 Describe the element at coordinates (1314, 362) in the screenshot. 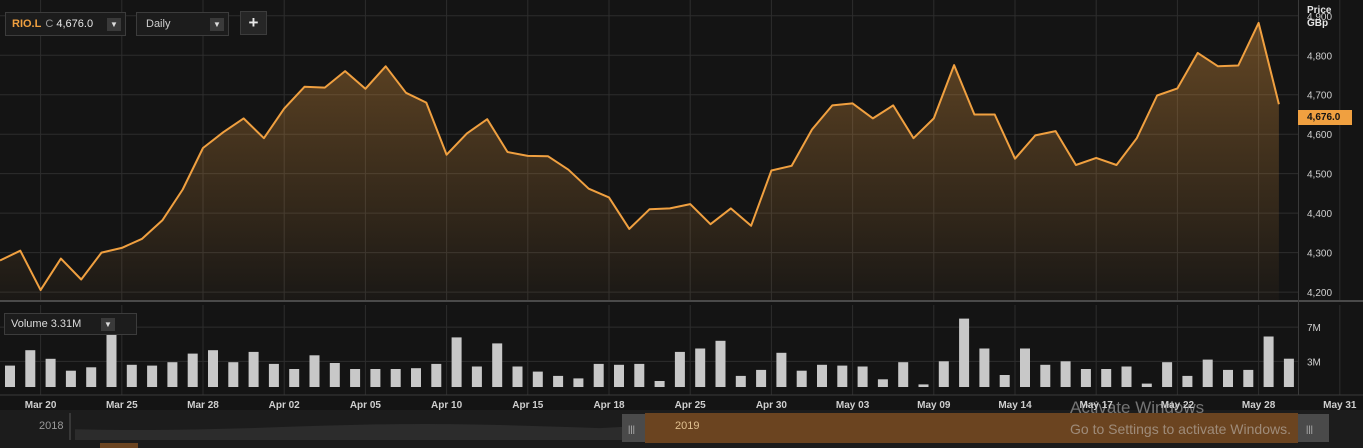

I see `volume-tick-label: 3M` at that location.